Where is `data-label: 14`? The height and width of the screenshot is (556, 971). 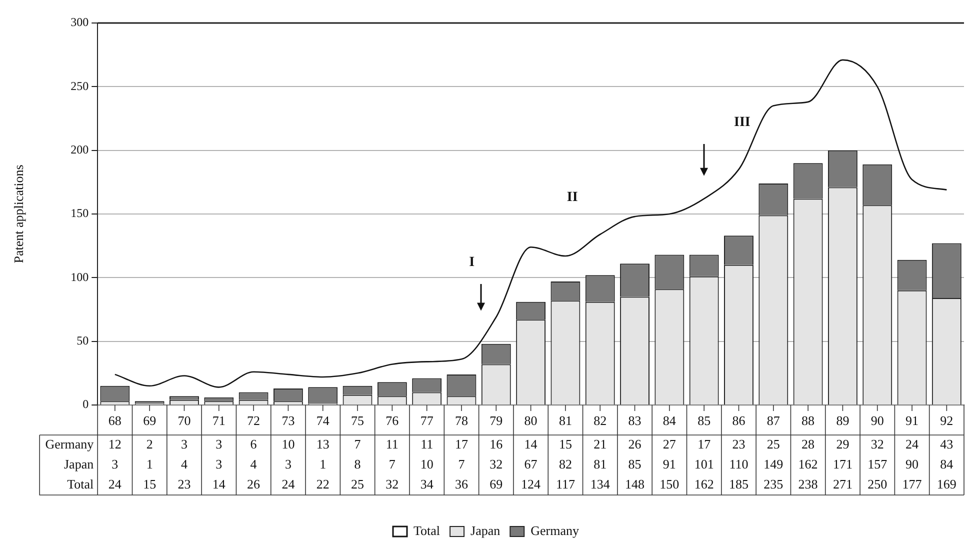 data-label: 14 is located at coordinates (531, 444).